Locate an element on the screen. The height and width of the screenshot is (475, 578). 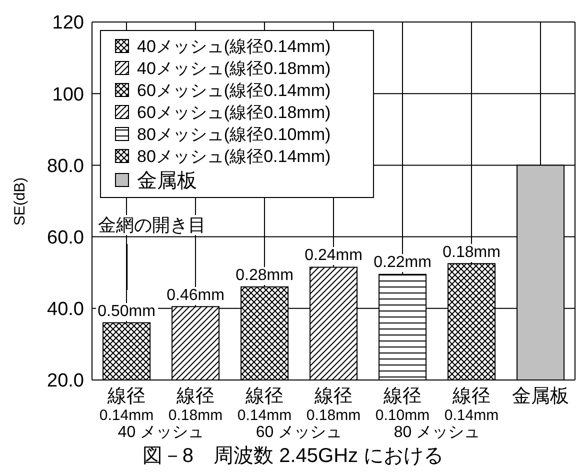
text: 60 メッシュ is located at coordinates (299, 433).